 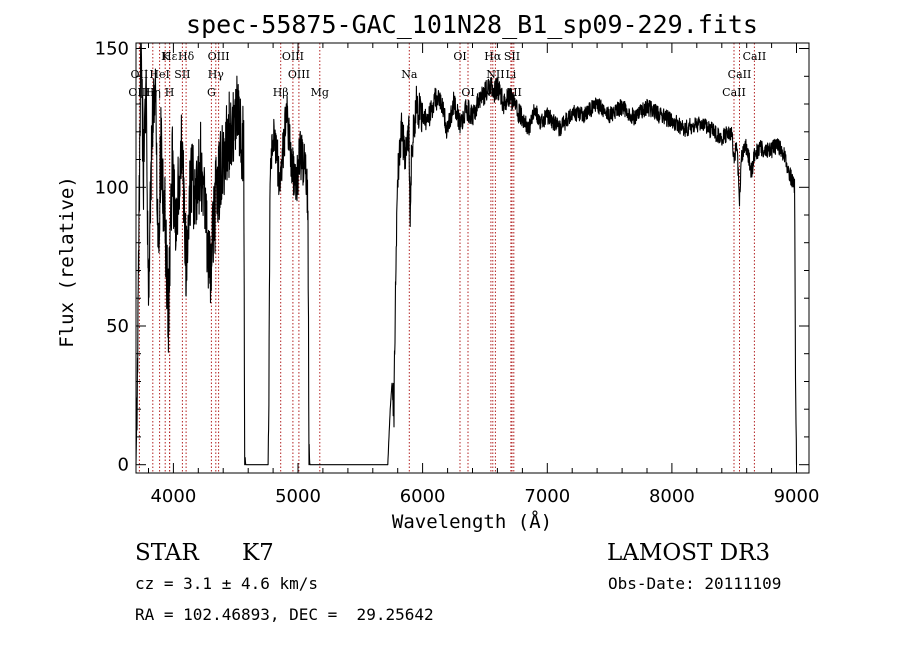 I want to click on spectral-line-label: Hη, so click(x=153, y=92).